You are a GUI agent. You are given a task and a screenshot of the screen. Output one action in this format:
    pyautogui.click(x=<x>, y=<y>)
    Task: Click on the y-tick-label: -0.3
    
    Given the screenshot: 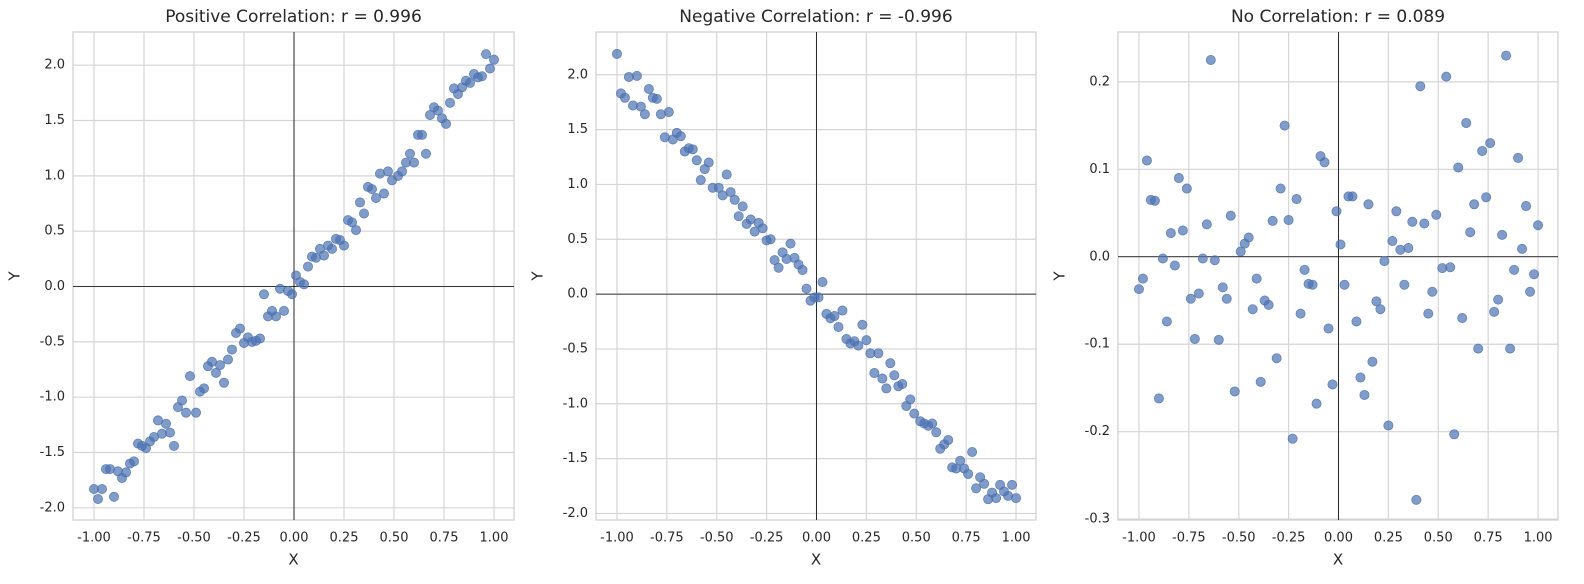 What is the action you would take?
    pyautogui.click(x=1097, y=519)
    